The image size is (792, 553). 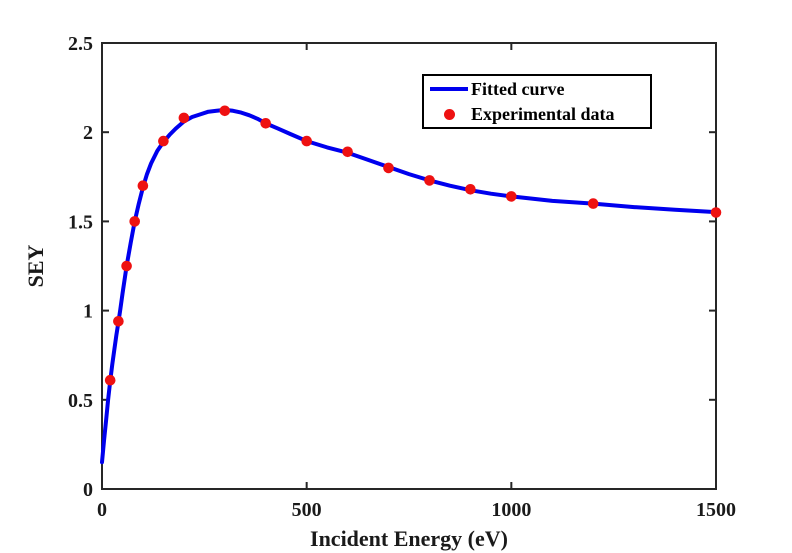 What do you see at coordinates (543, 113) in the screenshot?
I see `legend-label-experimental-data: Experimental data` at bounding box center [543, 113].